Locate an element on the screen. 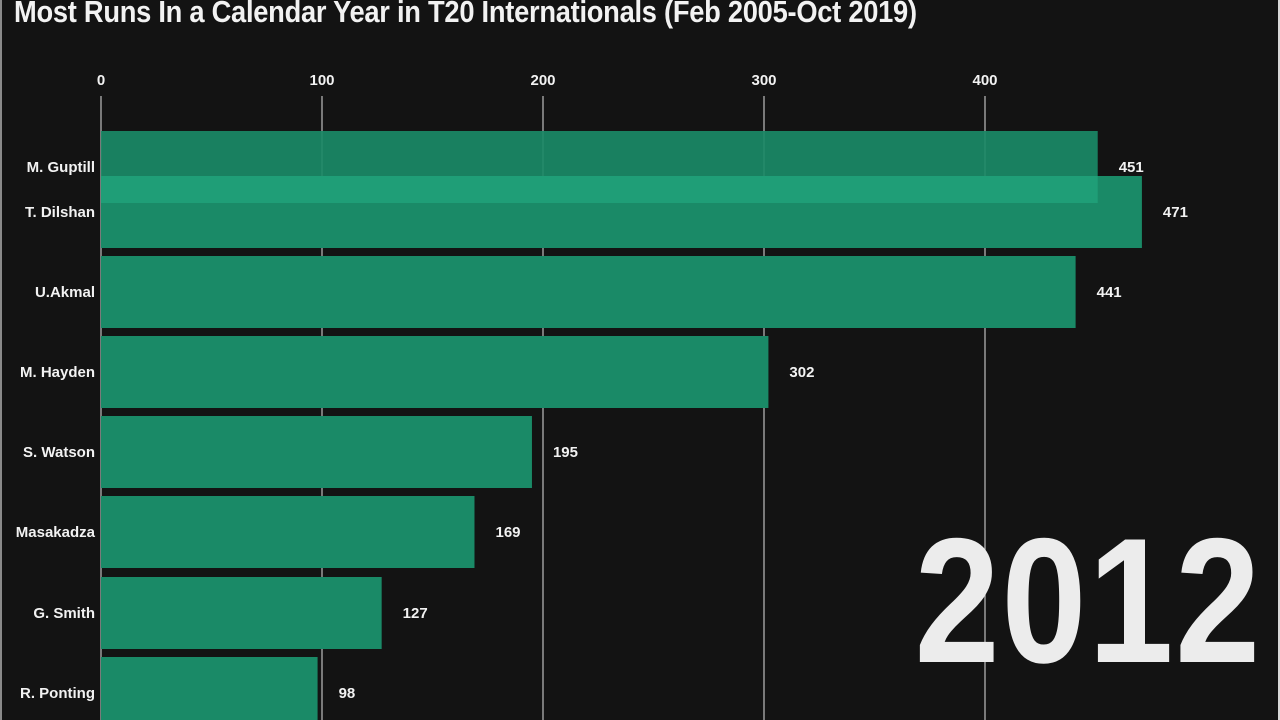 Image resolution: width=1280 pixels, height=720 pixels. category-label: S. Watson is located at coordinates (59, 452).